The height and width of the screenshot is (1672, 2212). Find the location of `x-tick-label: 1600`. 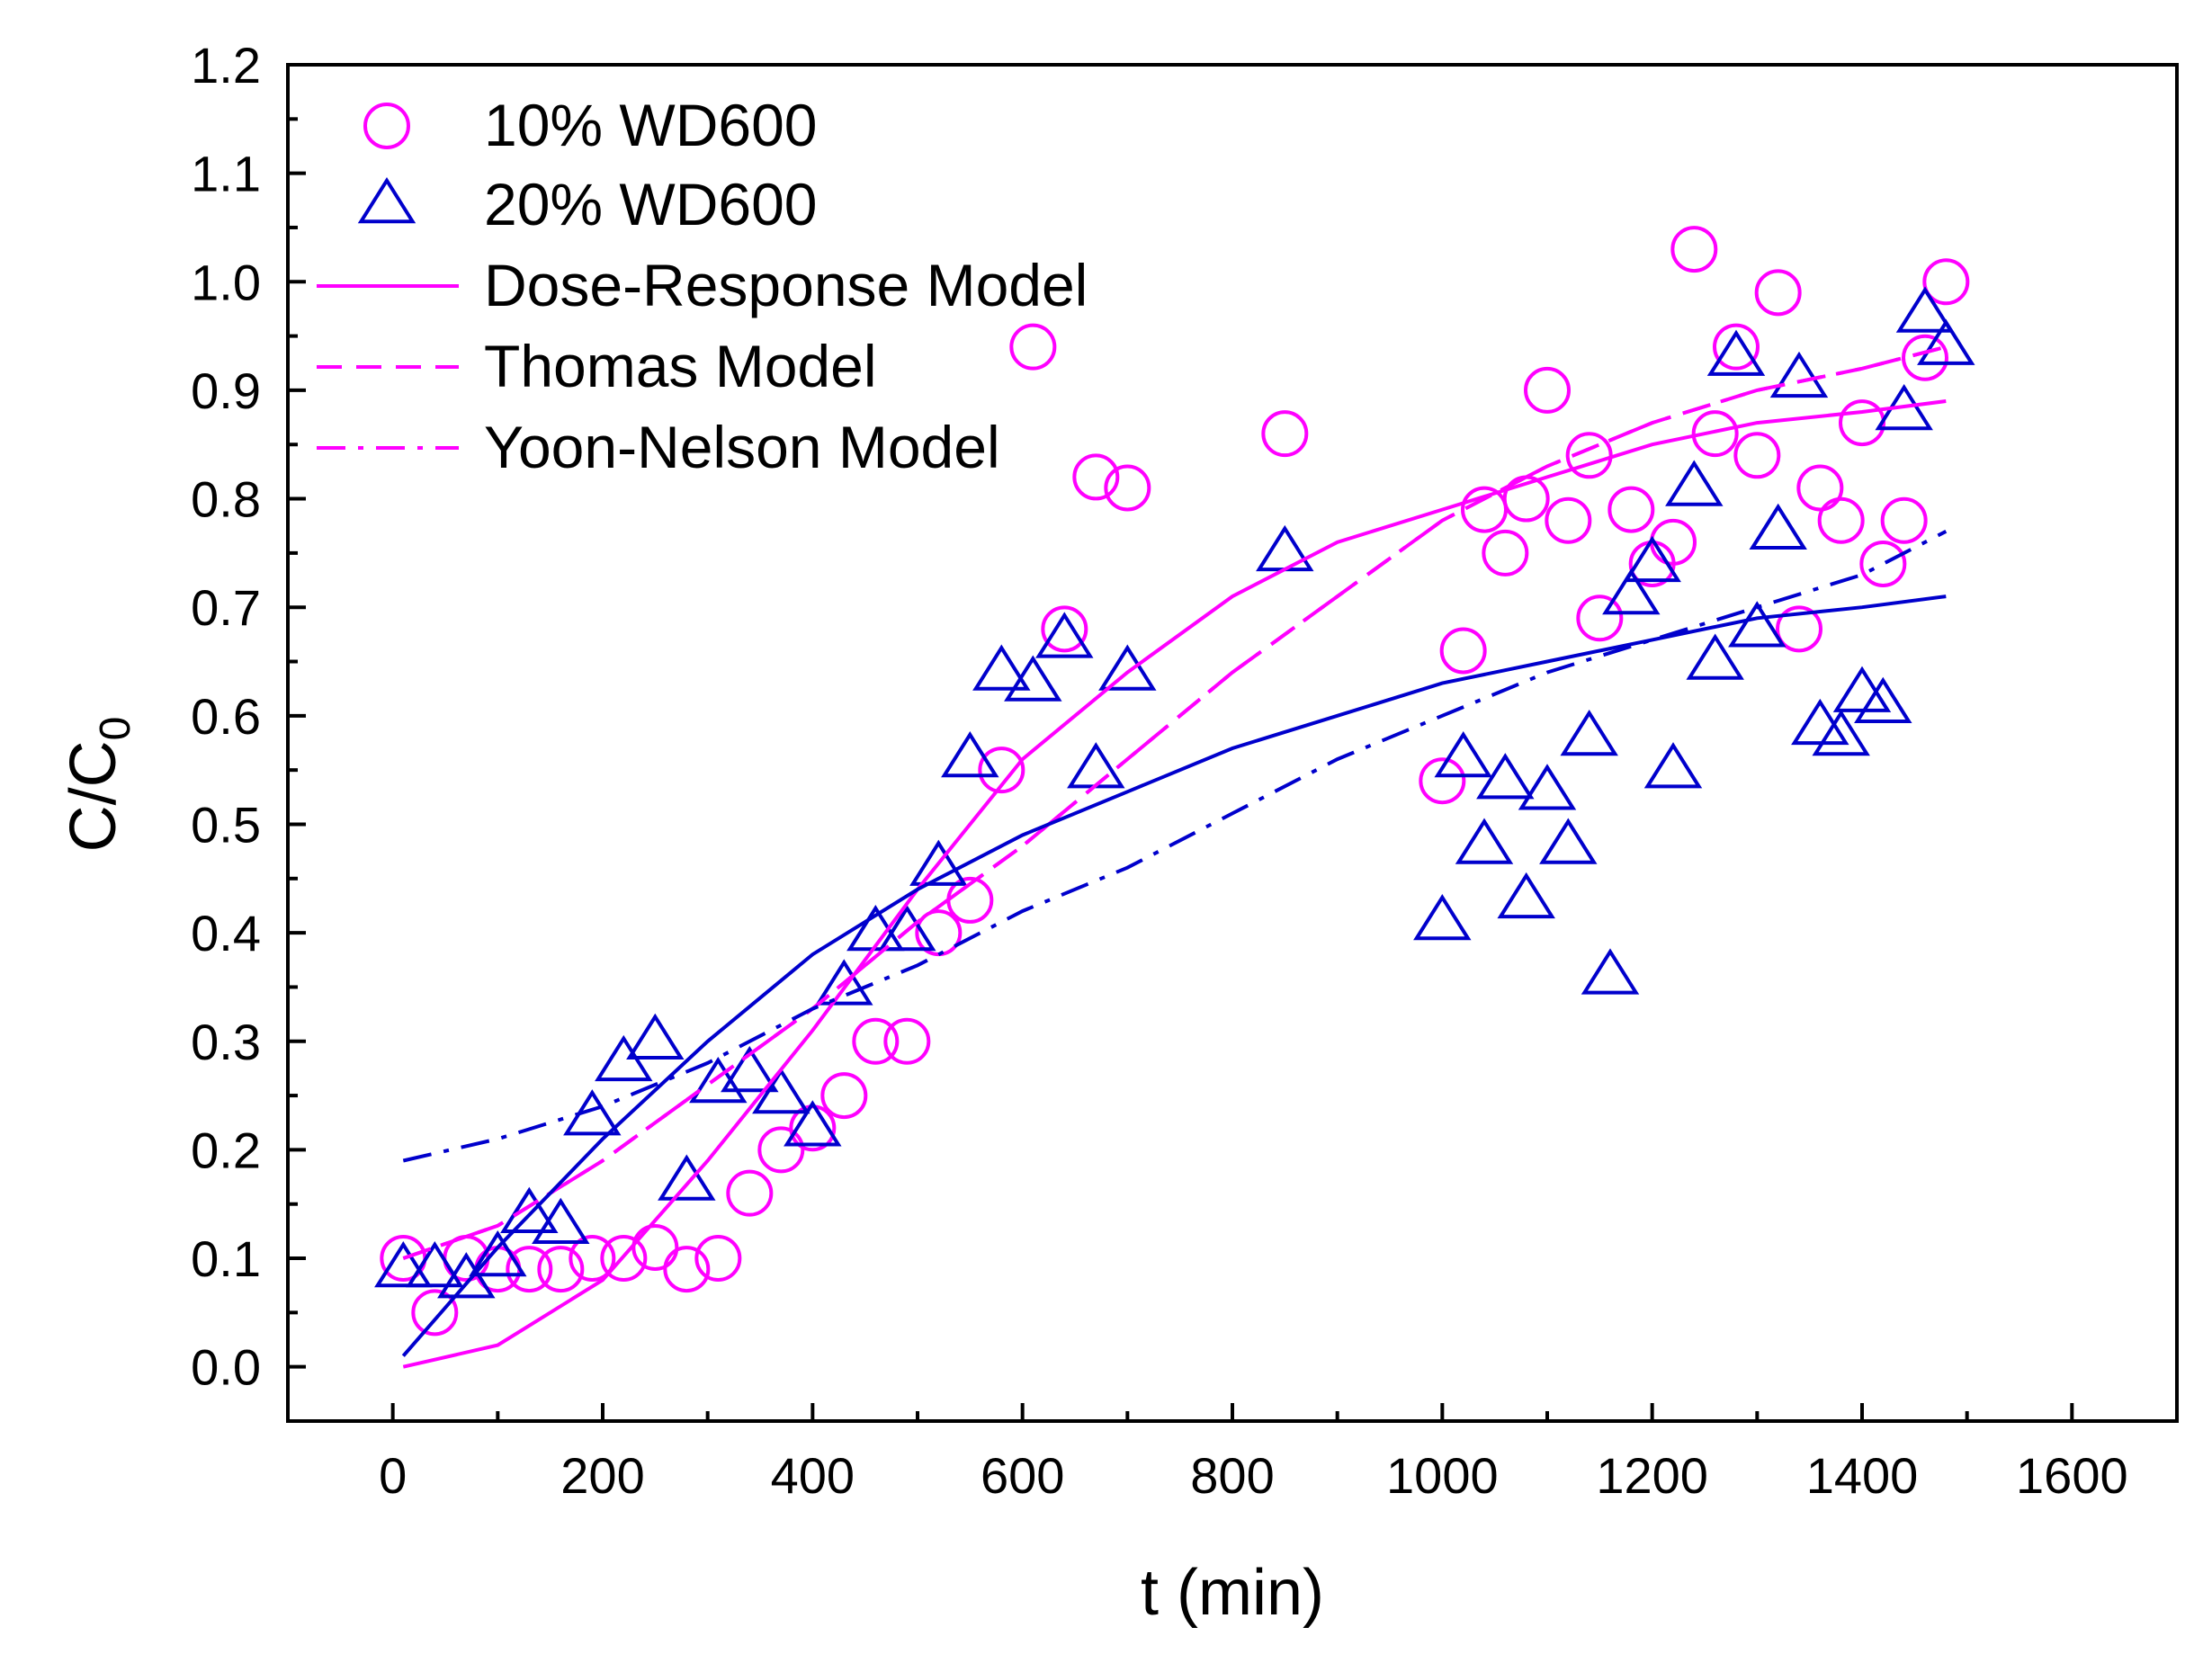

x-tick-label: 1600 is located at coordinates (2072, 1476).